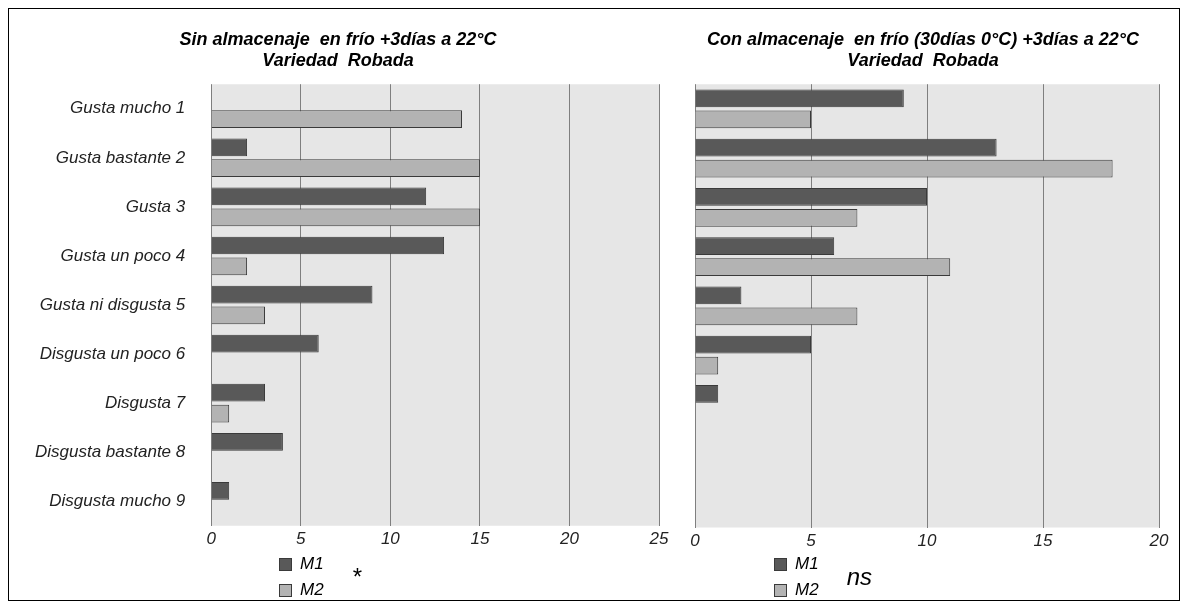 This screenshot has width=1189, height=616. What do you see at coordinates (658, 538) in the screenshot?
I see `x-tick-label: 25` at bounding box center [658, 538].